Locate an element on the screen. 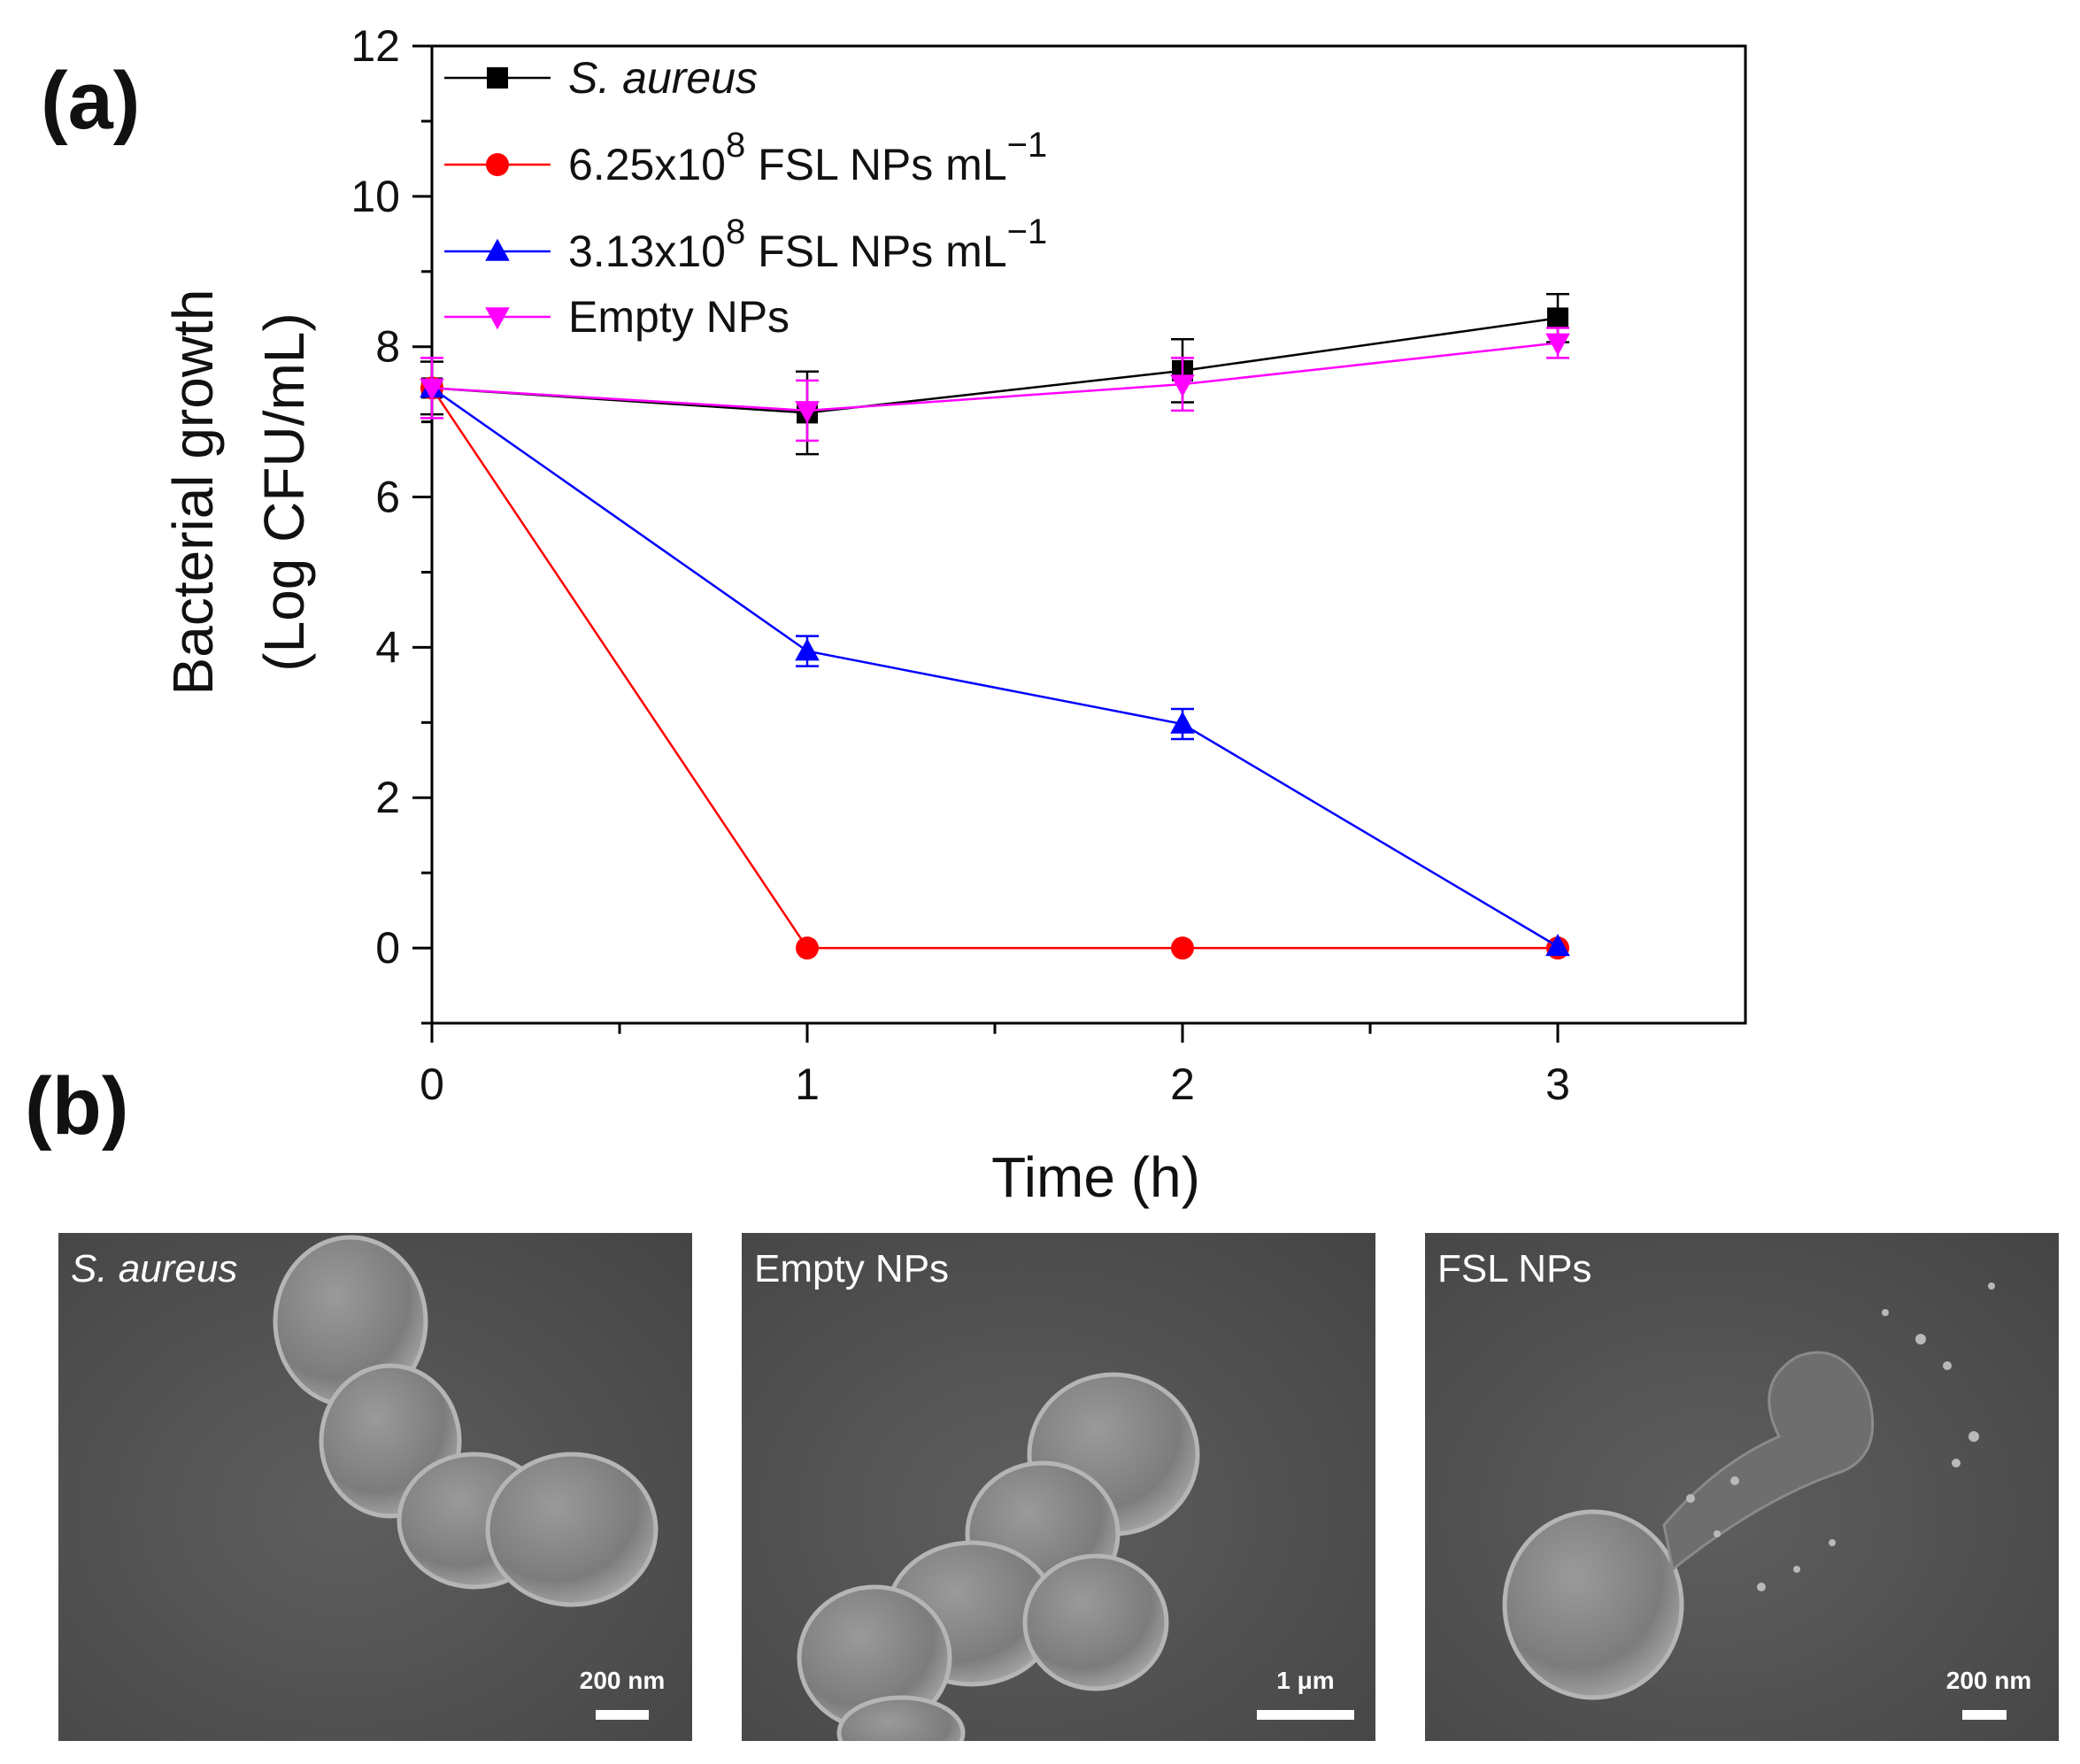 The image size is (2080, 1764). sem-label-empty-nps: Empty NPs is located at coordinates (852, 1268).